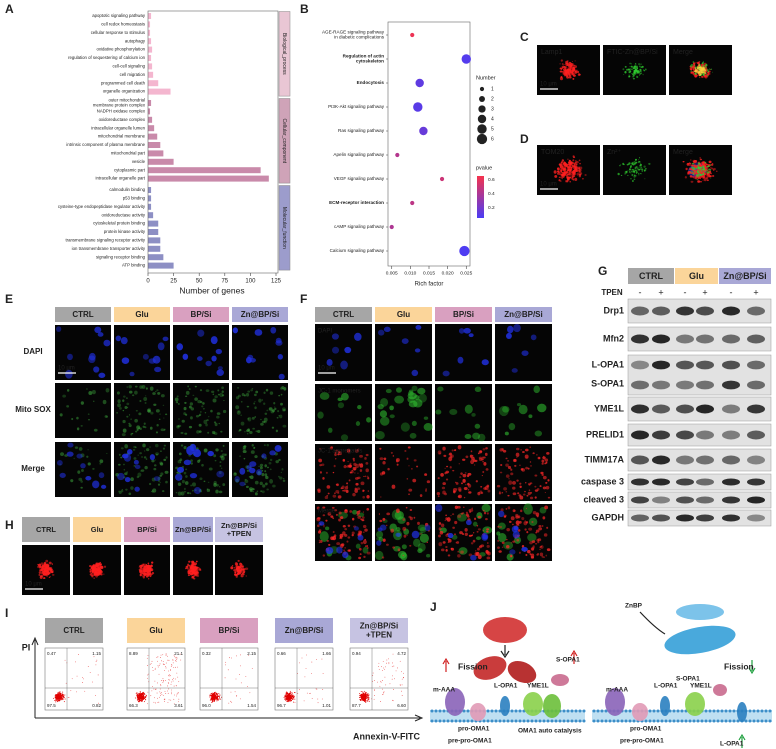  I want to click on micrograph-signal, so click(82, 465).